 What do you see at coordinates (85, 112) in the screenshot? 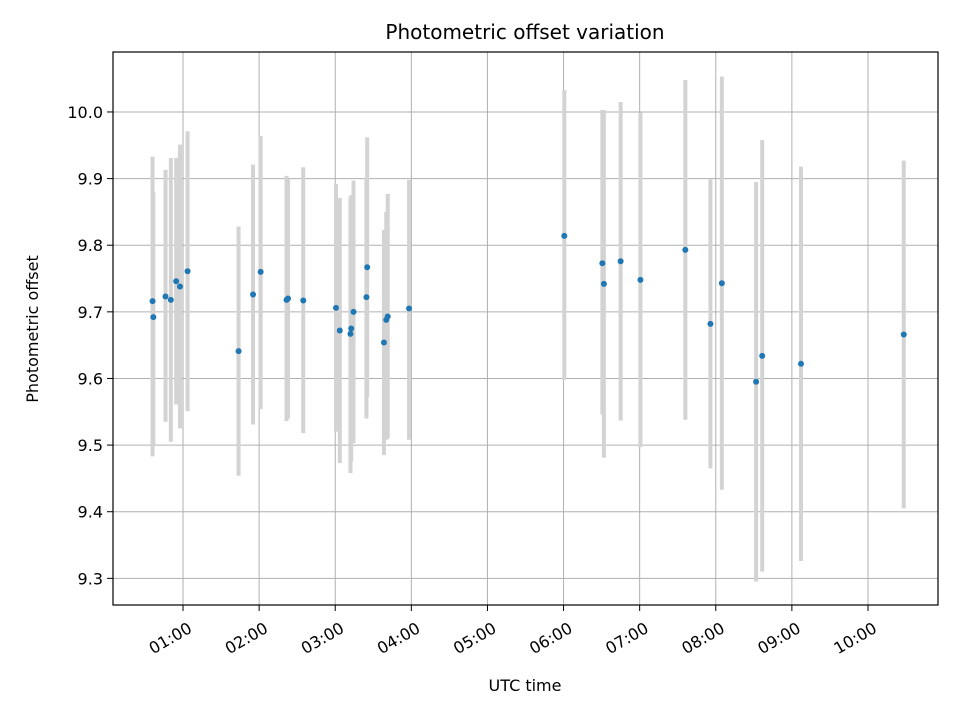
I see `y-tick-label: 10.0` at bounding box center [85, 112].